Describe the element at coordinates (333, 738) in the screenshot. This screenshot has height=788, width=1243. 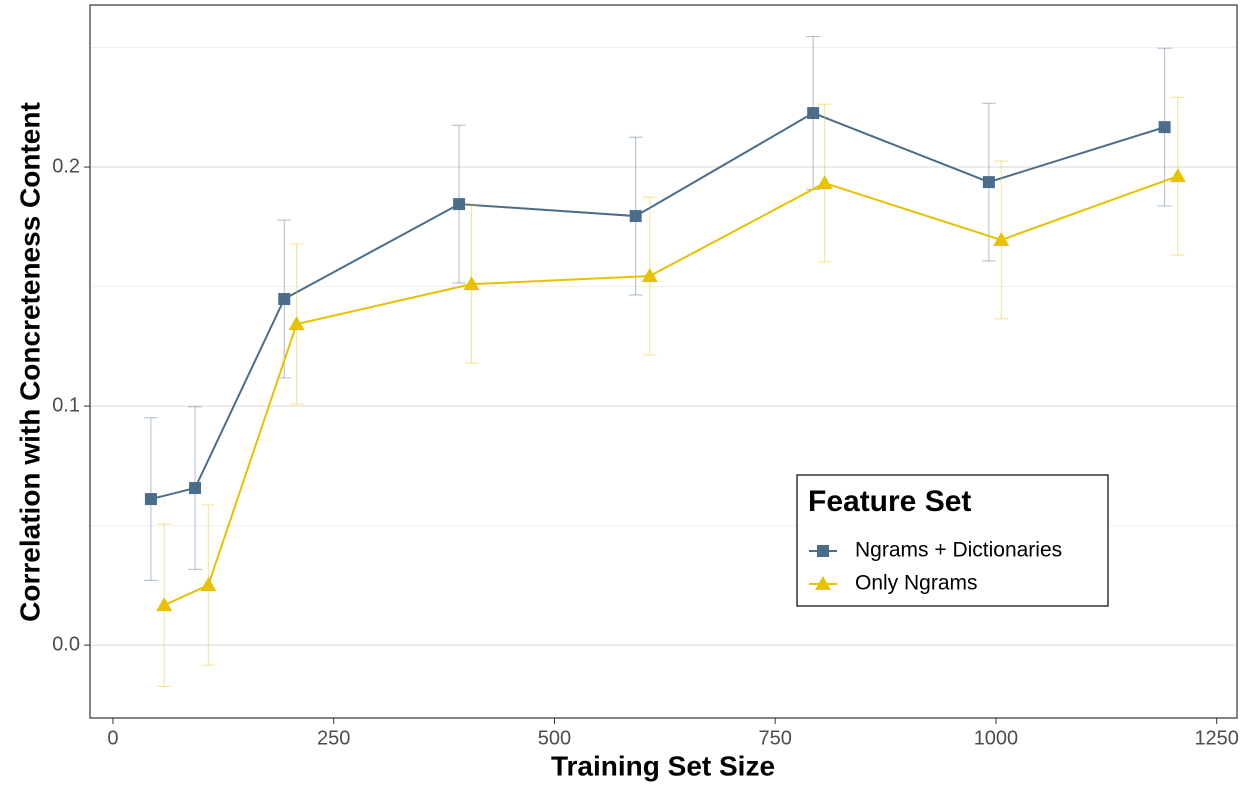
I see `x-tick-label: 250` at that location.